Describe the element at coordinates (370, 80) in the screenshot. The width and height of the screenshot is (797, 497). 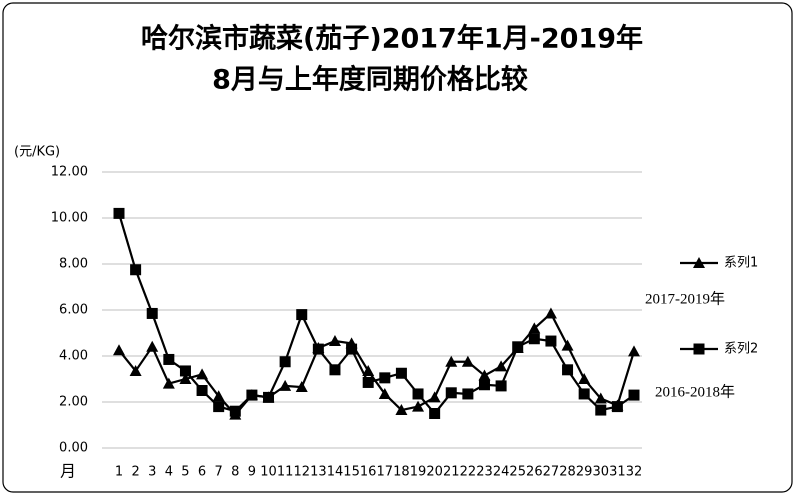
I see `chart-subtitle: 8月与上年度同期价格比较` at that location.